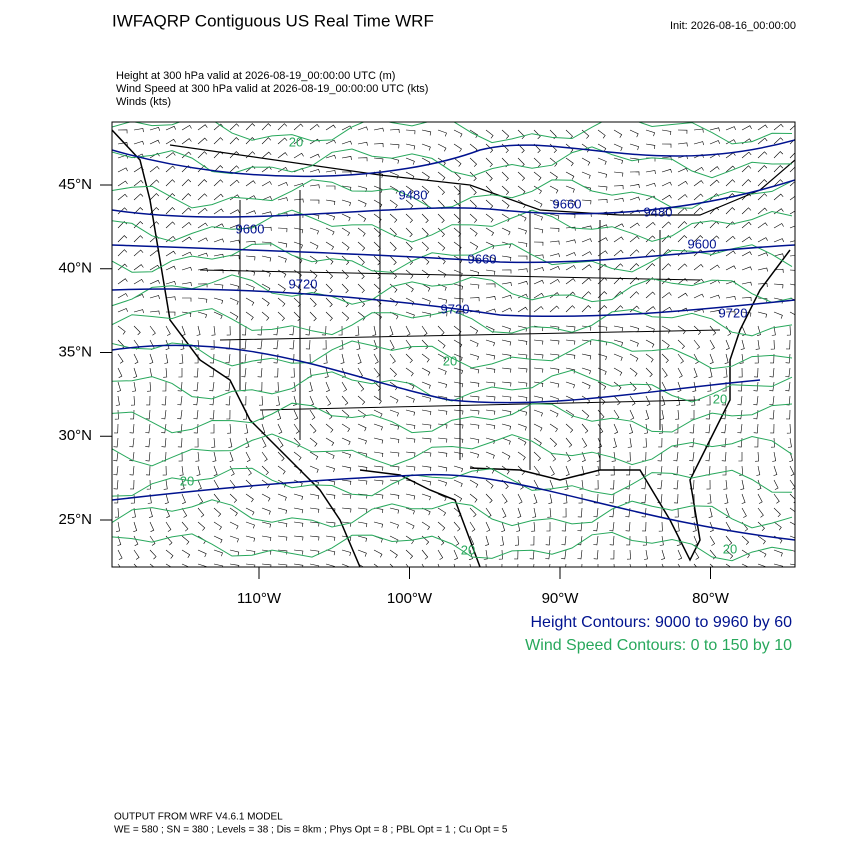  Describe the element at coordinates (75, 435) in the screenshot. I see `lat-tick-label: 30°N` at that location.